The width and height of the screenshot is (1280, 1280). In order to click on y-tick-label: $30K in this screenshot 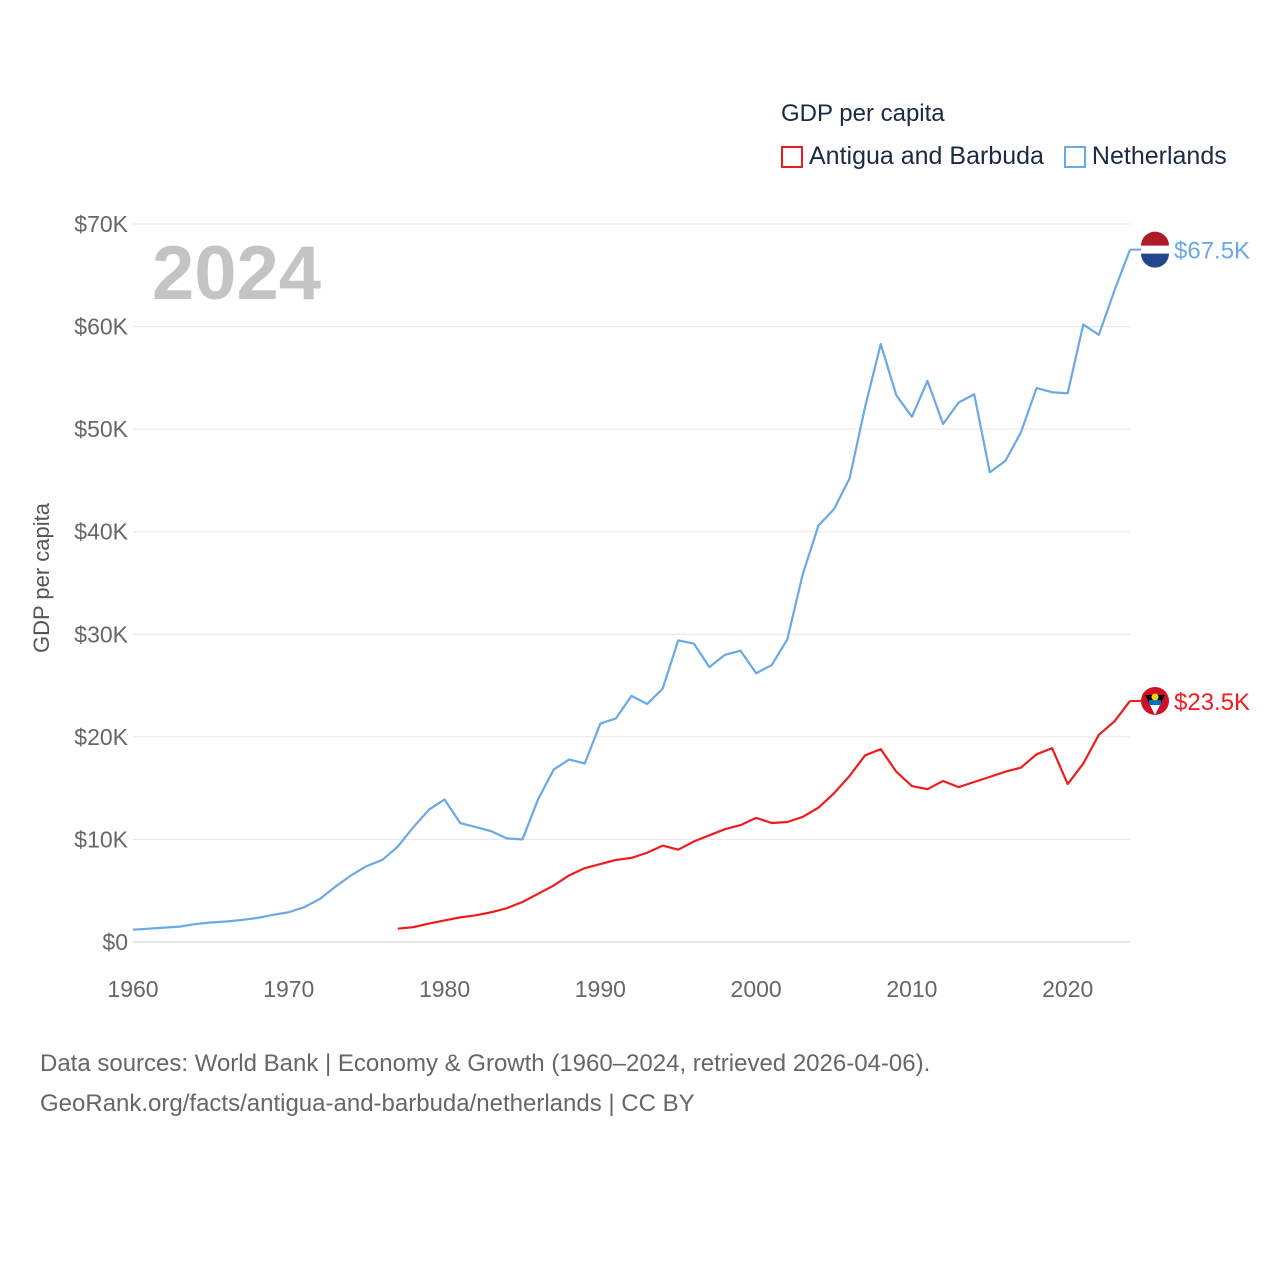, I will do `click(101, 634)`.